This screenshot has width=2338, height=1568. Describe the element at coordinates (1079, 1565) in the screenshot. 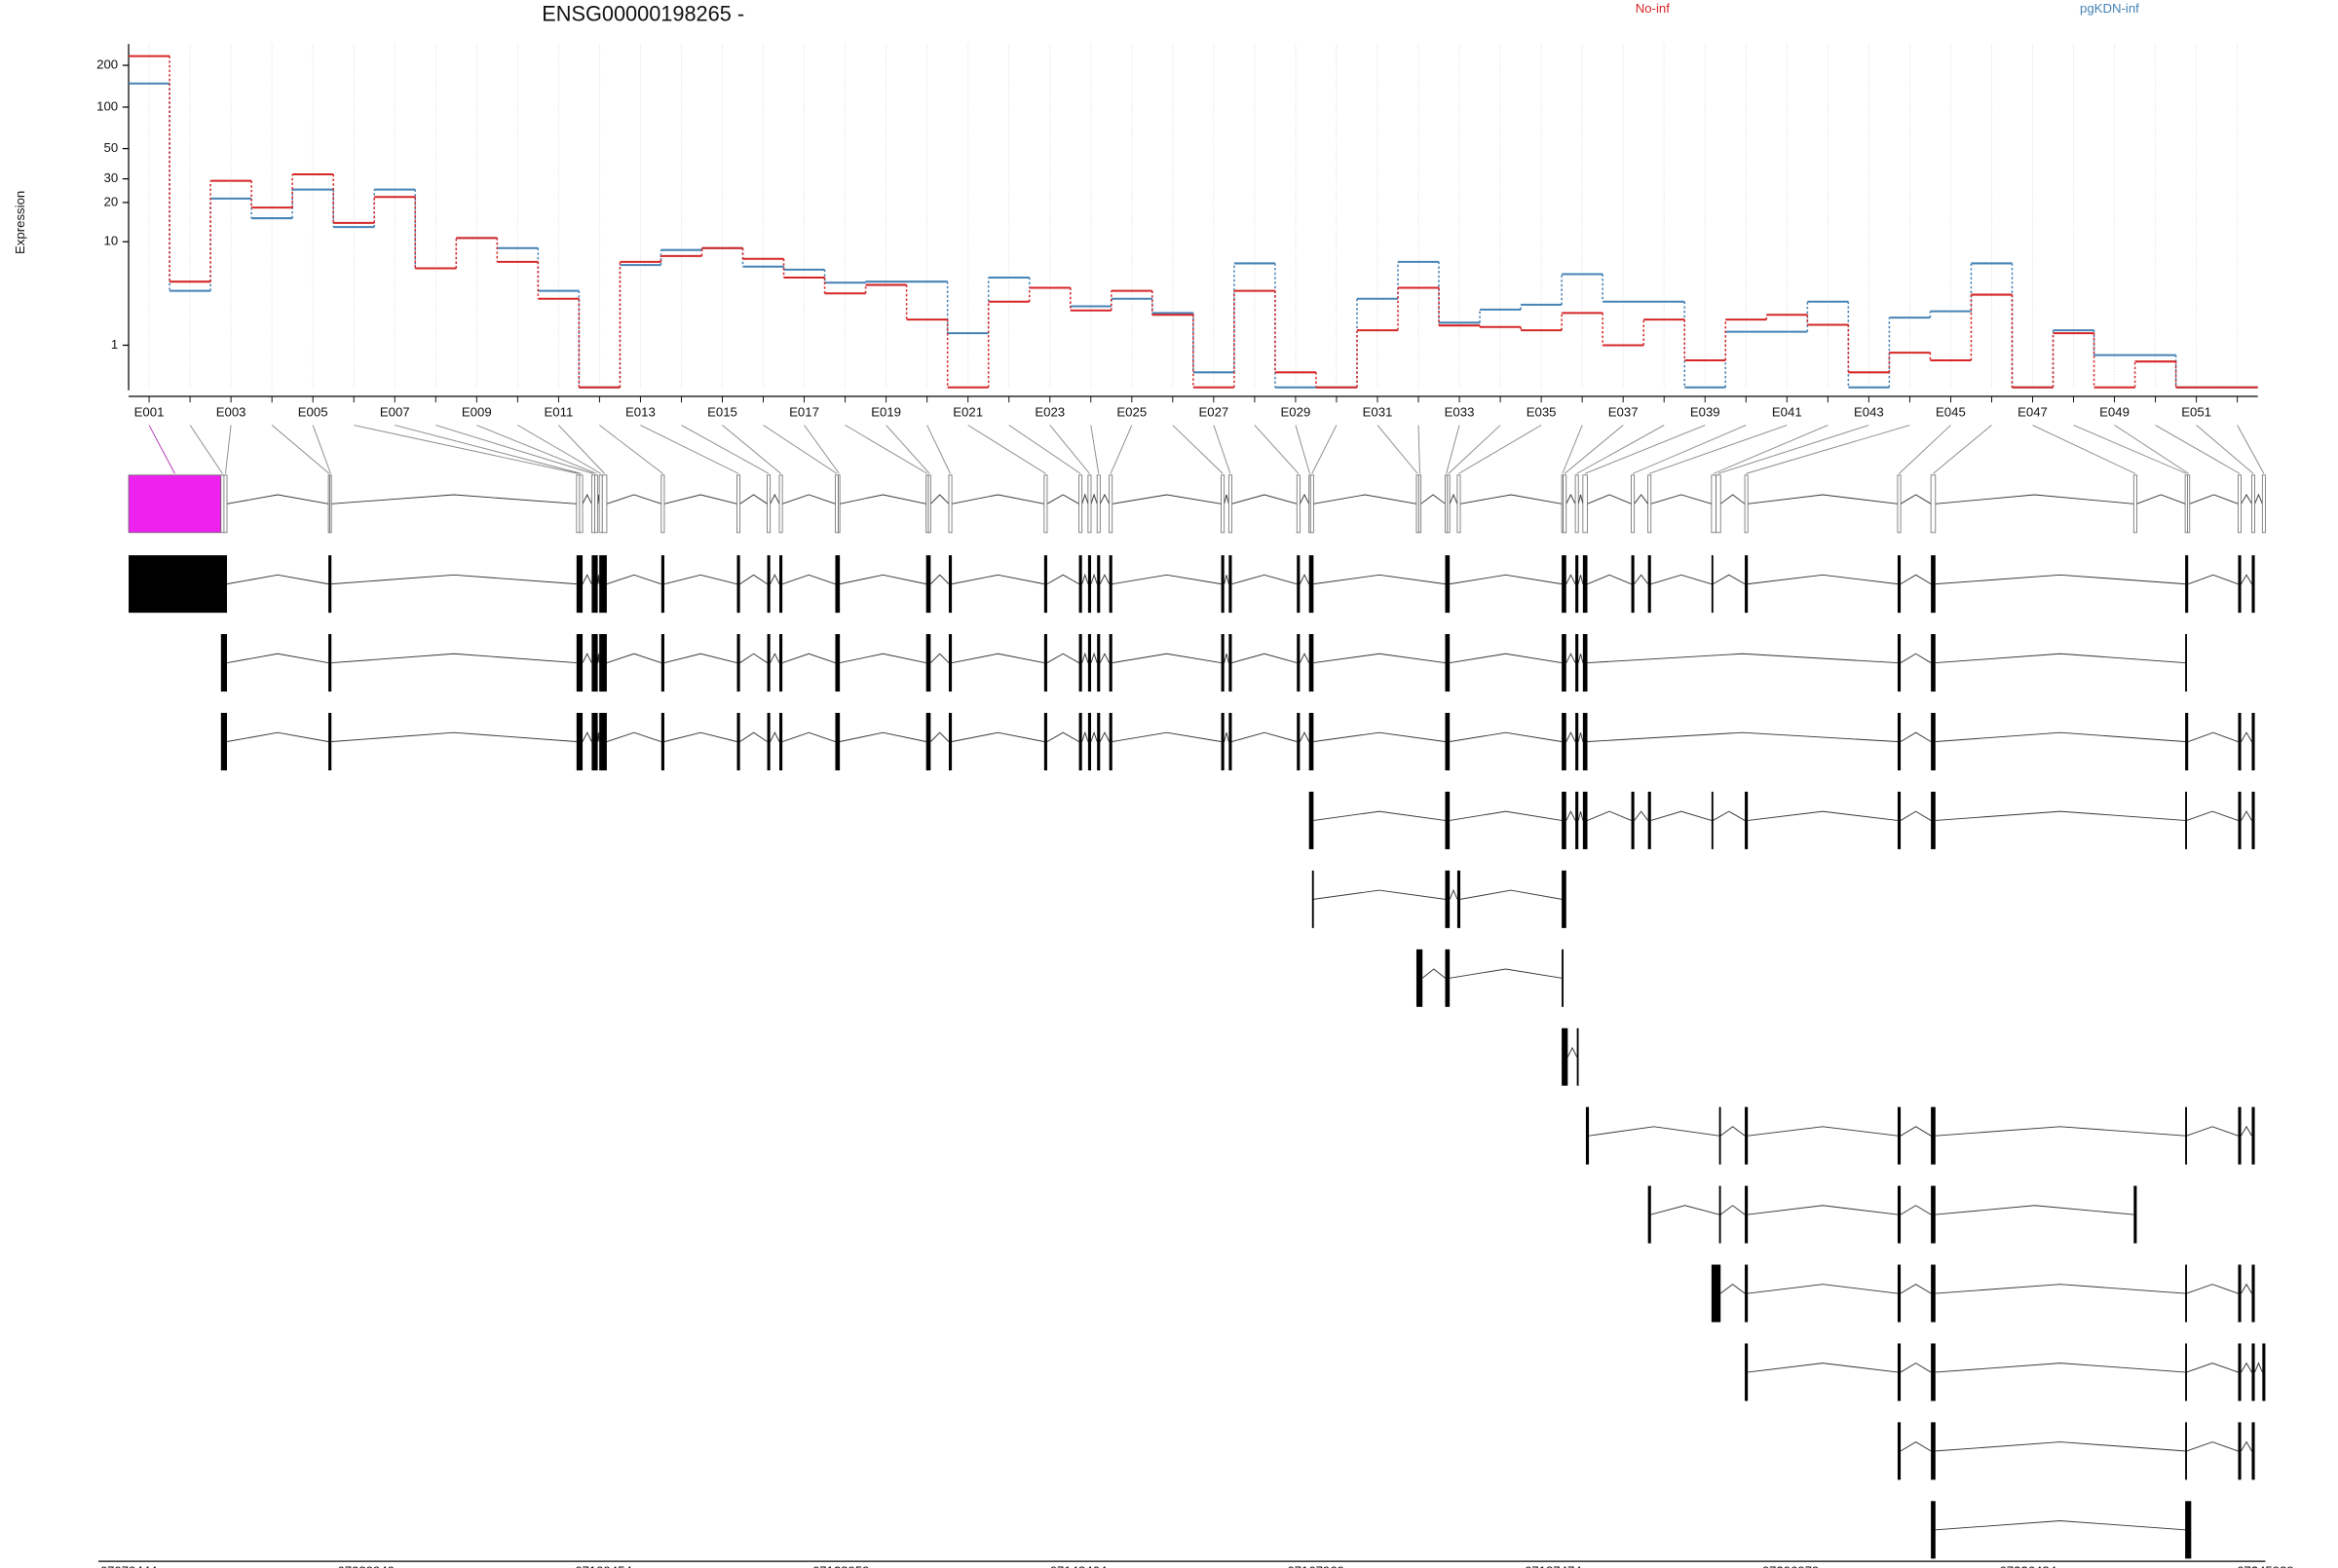

I see `genomic-tick-label: 67148464` at that location.